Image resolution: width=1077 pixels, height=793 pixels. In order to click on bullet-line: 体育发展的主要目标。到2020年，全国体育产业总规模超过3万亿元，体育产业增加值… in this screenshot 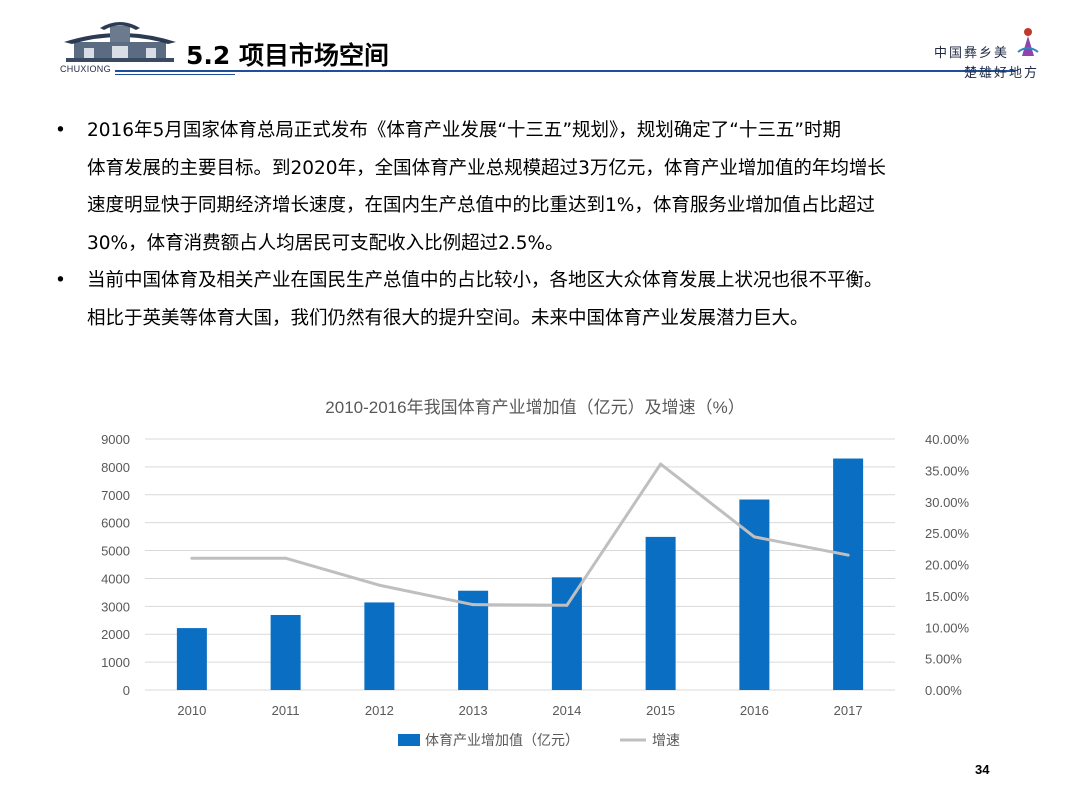, I will do `click(486, 168)`.